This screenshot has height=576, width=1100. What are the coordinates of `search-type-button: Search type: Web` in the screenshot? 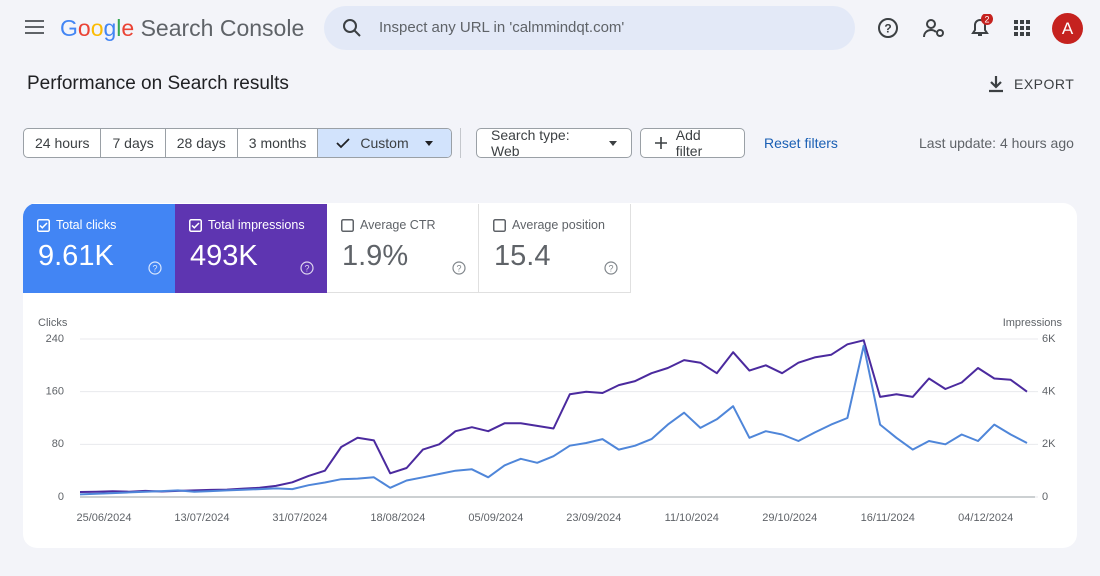 It's located at (554, 143).